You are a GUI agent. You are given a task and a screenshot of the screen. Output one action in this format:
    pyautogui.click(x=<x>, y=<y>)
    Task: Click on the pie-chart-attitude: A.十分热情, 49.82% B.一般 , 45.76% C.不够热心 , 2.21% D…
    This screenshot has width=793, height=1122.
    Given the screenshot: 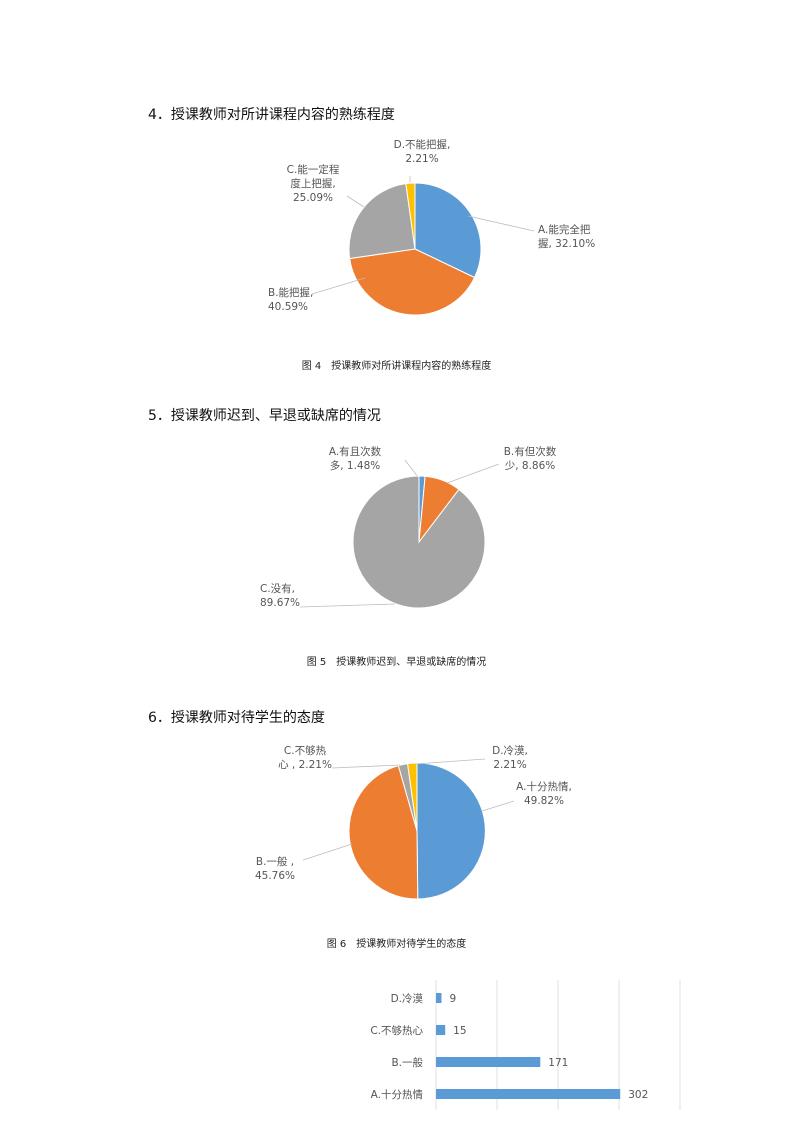 What is the action you would take?
    pyautogui.click(x=413, y=822)
    